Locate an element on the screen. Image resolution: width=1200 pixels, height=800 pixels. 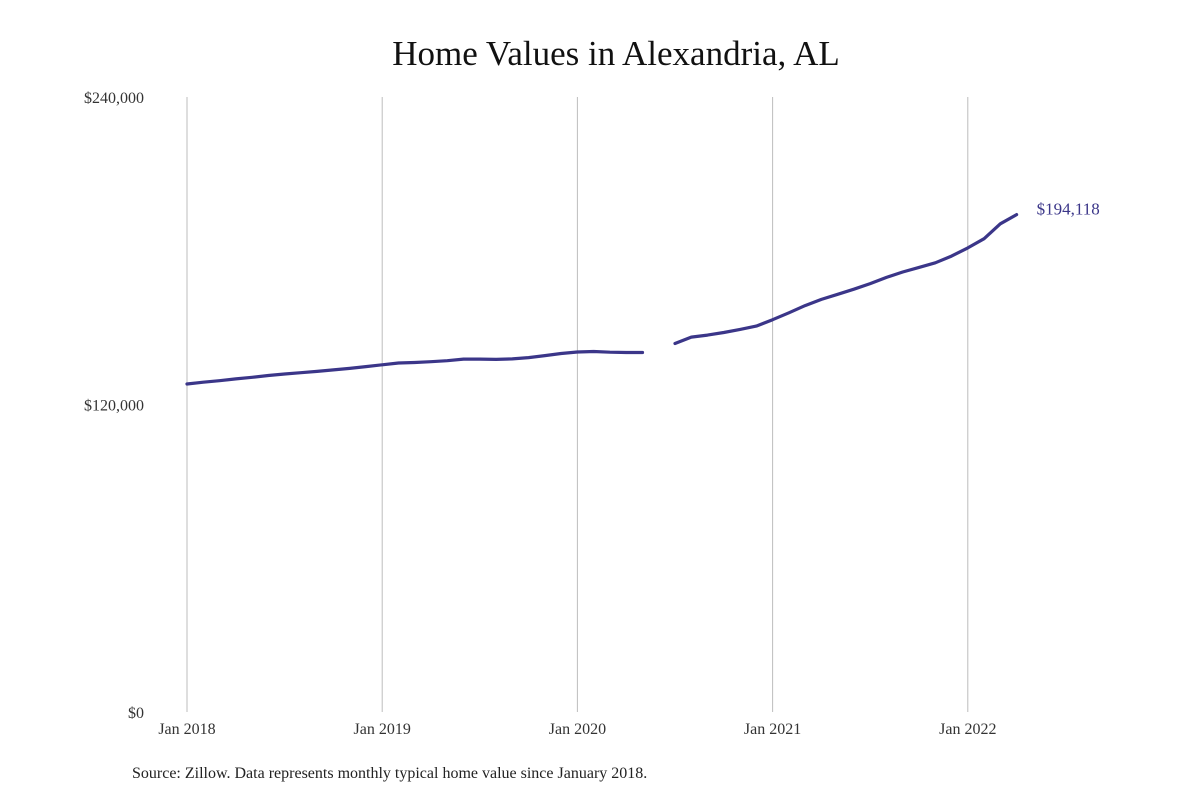
y-axis-tick-labels: $0 $120,000 $240,000 is located at coordinates (114, 406).